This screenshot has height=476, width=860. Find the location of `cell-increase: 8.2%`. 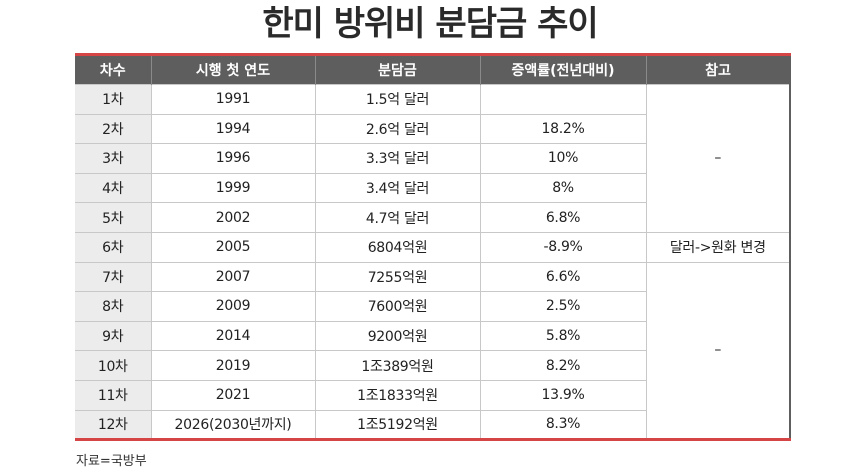

cell-increase: 8.2% is located at coordinates (563, 365).